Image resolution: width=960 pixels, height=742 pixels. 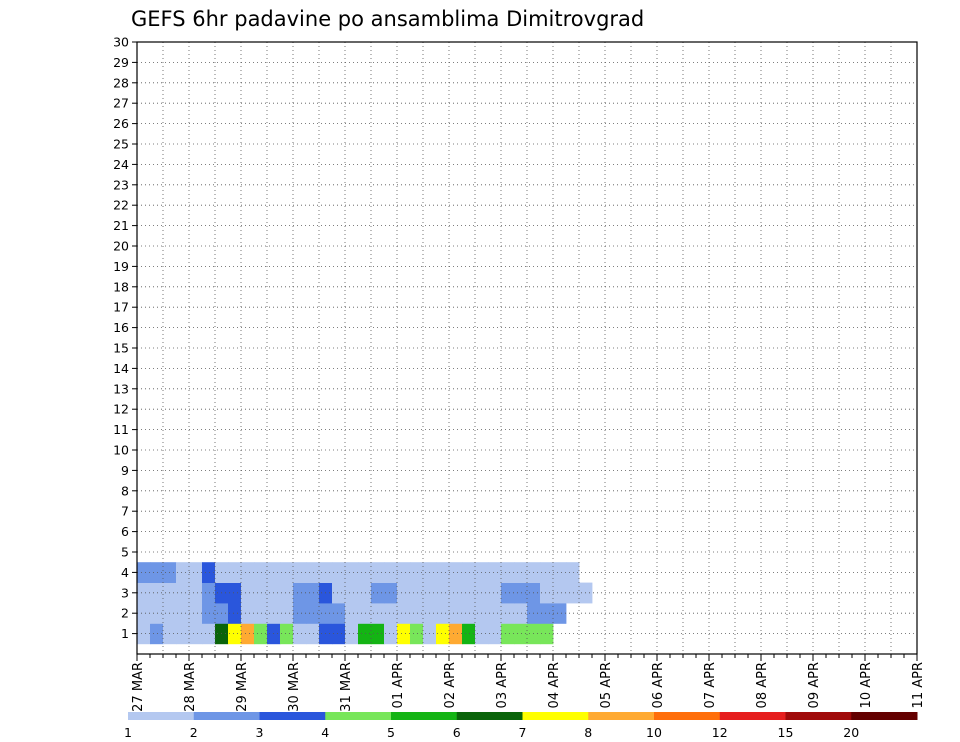 I want to click on legend-label: 20, so click(x=851, y=732).